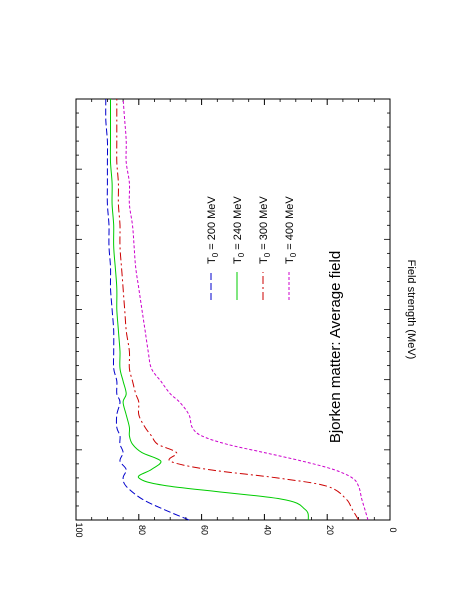  Describe the element at coordinates (290, 224) in the screenshot. I see `legend-label-rest: = 400 MeV` at that location.